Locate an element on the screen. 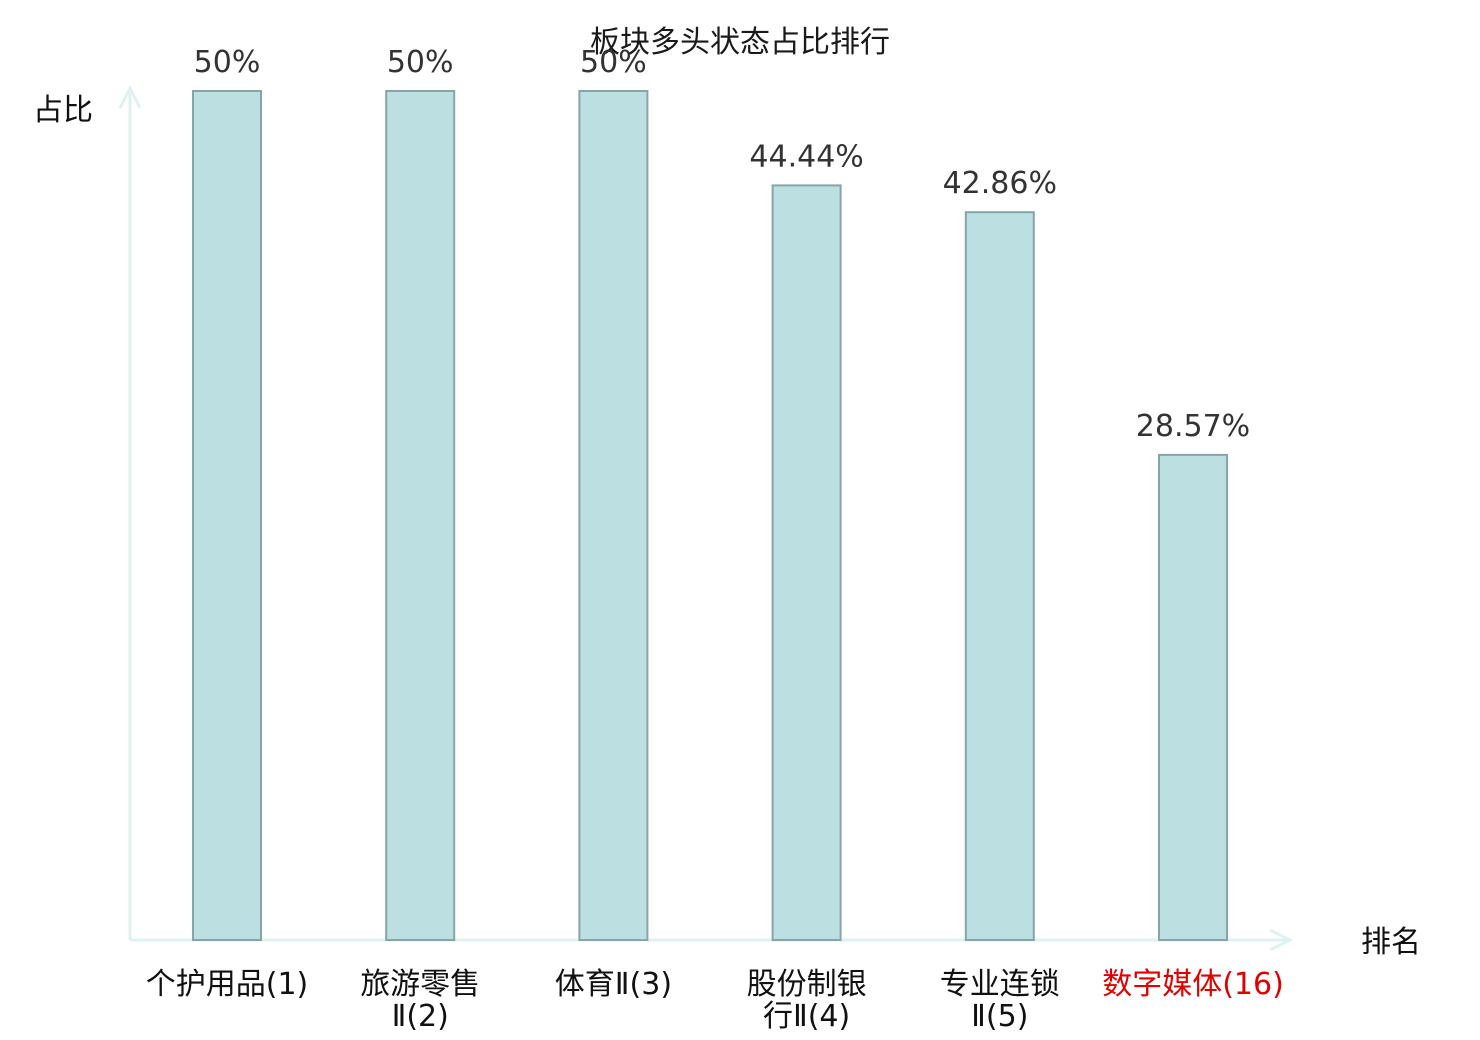  category-label-1: 个护用品(1) is located at coordinates (227, 984).